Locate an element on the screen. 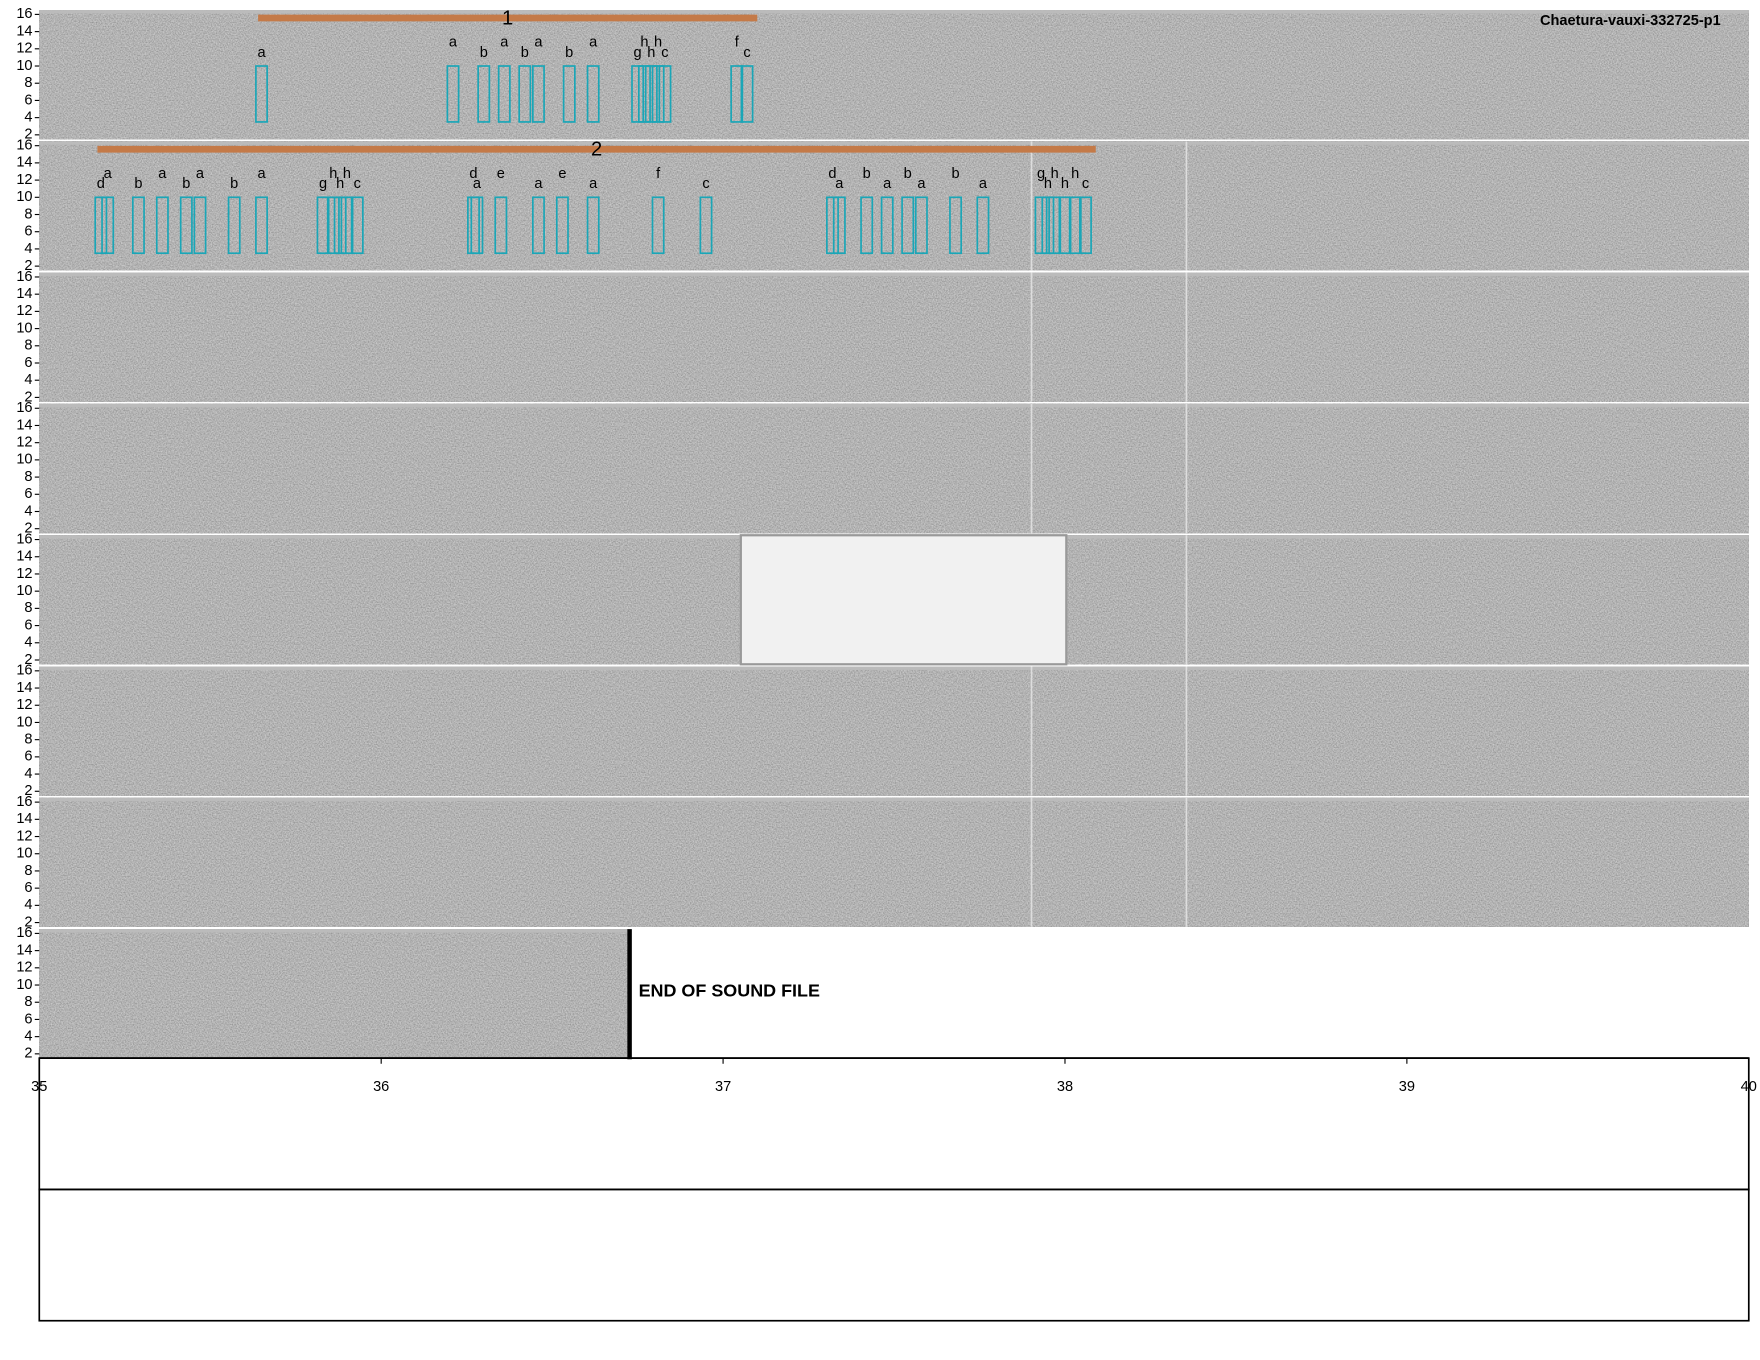 The height and width of the screenshot is (1360, 1760). empty-panel is located at coordinates (894, 1255).